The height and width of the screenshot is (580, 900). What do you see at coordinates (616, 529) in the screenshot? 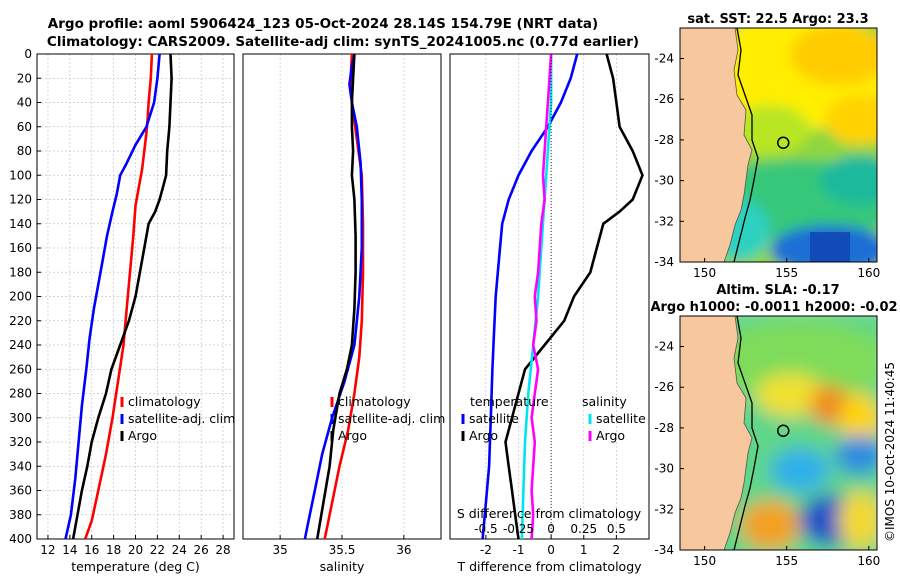
I see `top-tick-label: 0.5` at bounding box center [616, 529].